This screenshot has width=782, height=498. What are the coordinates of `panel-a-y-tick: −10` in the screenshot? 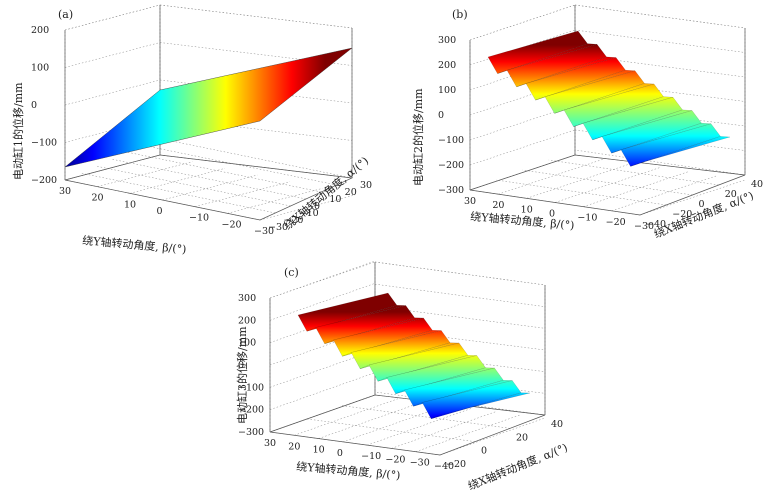 It's located at (309, 213).